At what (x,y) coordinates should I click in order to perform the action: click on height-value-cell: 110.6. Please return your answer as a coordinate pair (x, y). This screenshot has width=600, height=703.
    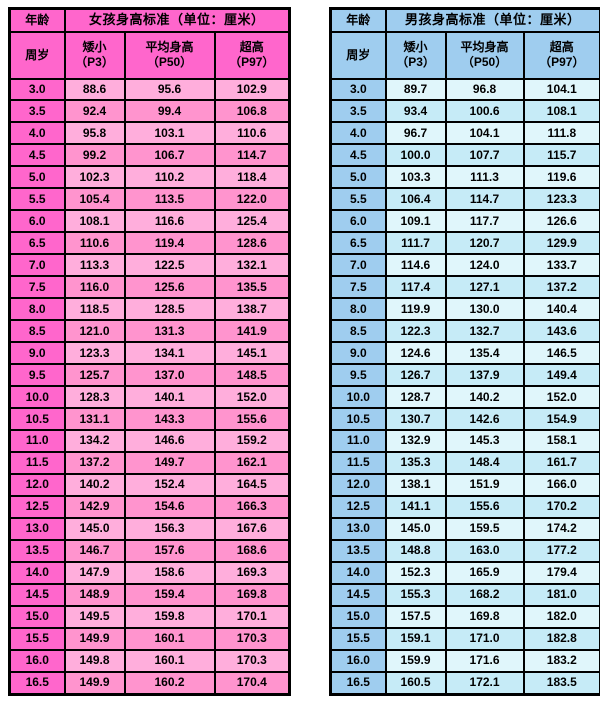
    Looking at the image, I should click on (94, 243).